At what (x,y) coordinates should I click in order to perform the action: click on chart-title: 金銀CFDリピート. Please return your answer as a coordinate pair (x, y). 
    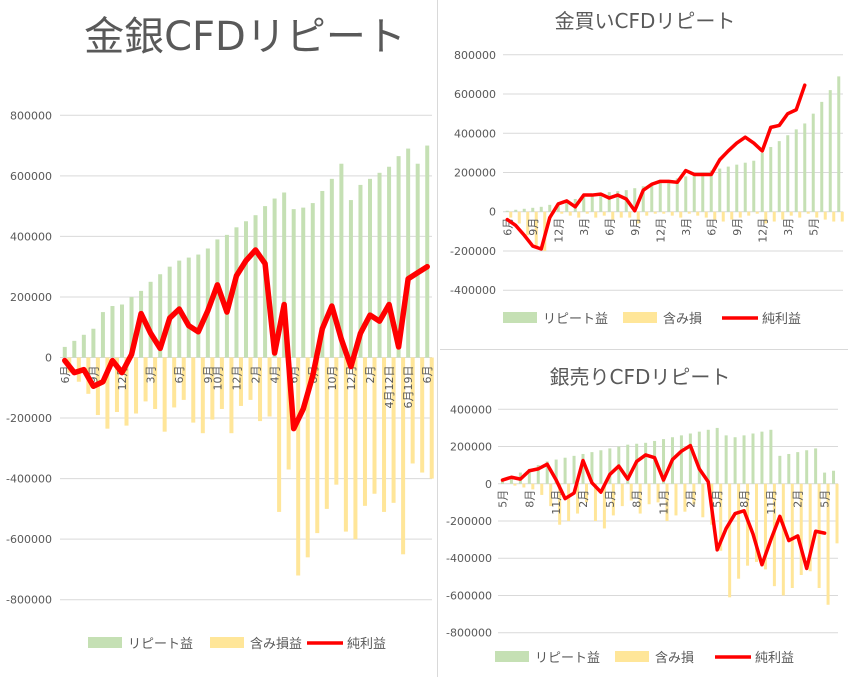
    Looking at the image, I should click on (245, 37).